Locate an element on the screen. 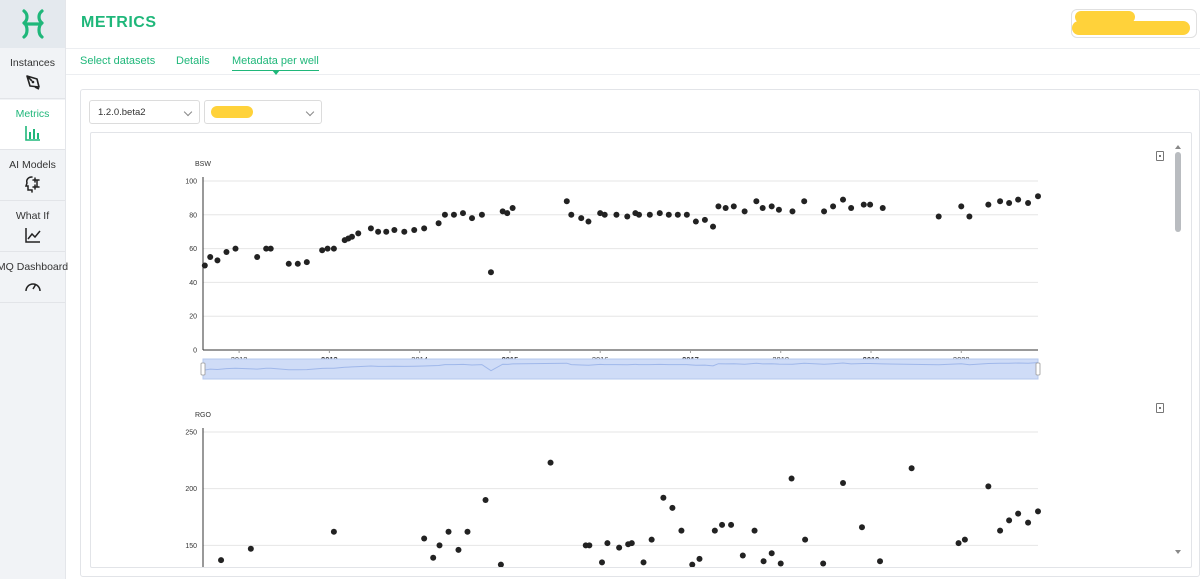 This screenshot has width=1200, height=579. tab-select-datasets: Select datasets is located at coordinates (118, 61).